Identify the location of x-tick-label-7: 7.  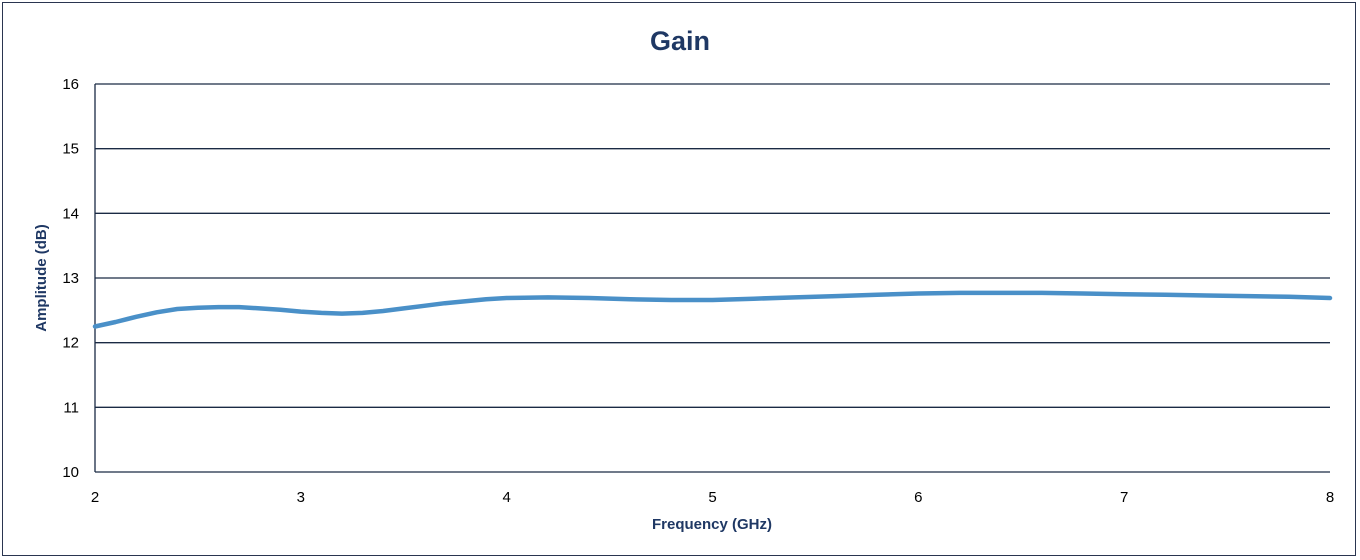
(1124, 497).